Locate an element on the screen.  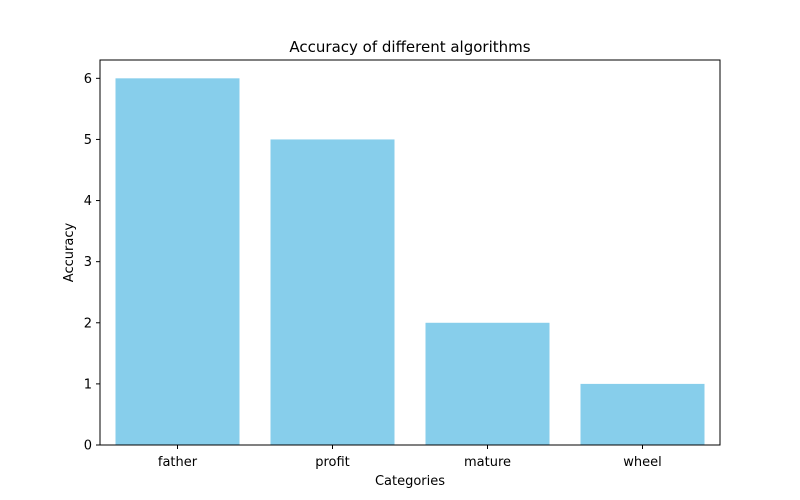
x-tick-label-profit: profit is located at coordinates (332, 462).